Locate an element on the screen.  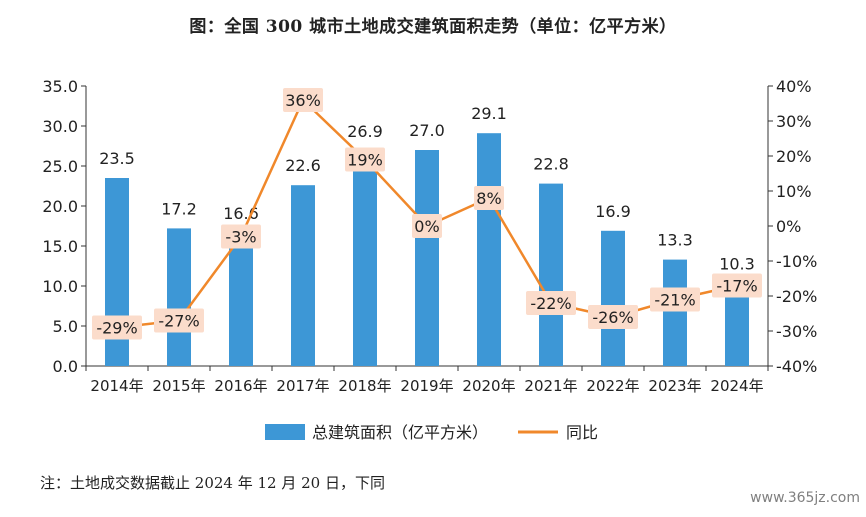
yoy-value-label: -29% is located at coordinates (116, 328).